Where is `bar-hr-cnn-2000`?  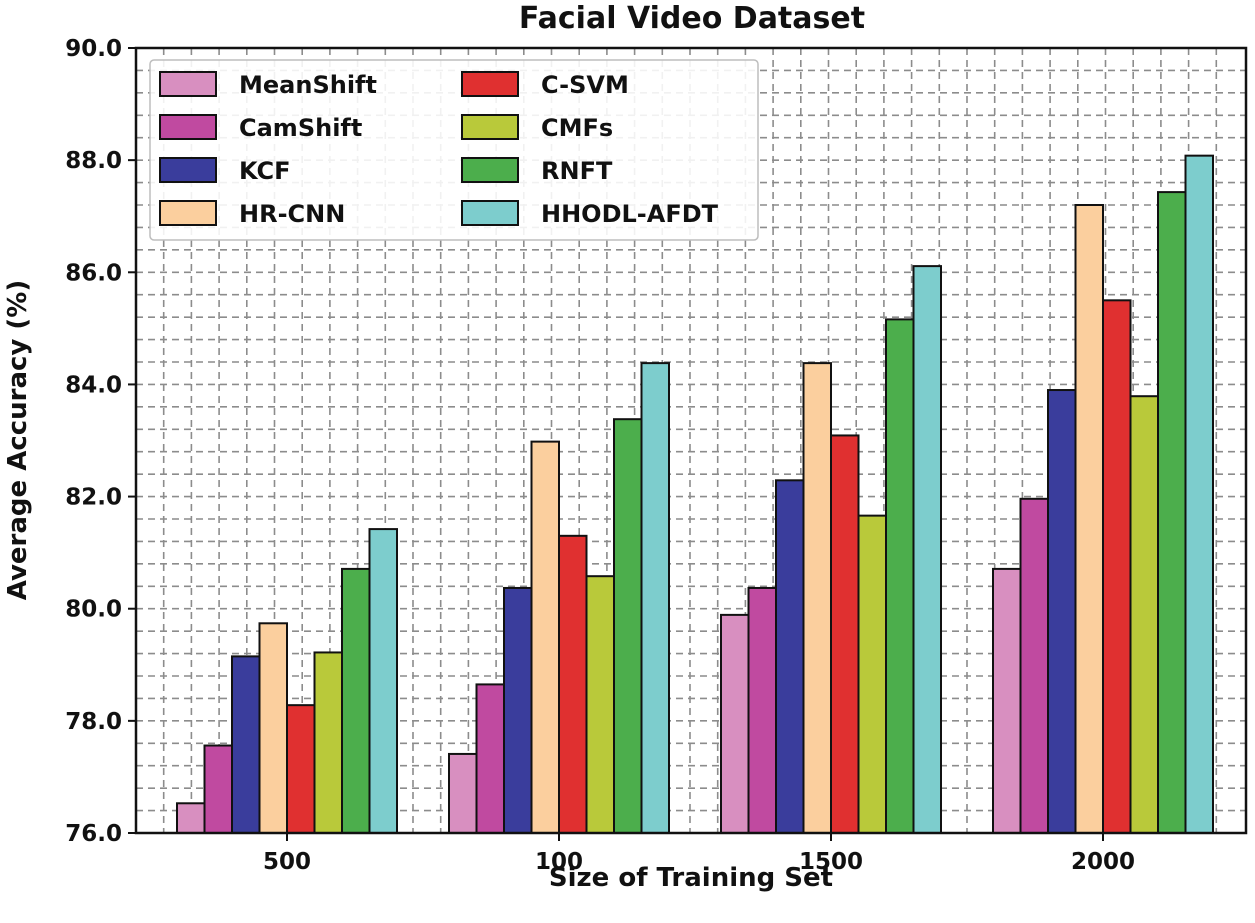
bar-hr-cnn-2000 is located at coordinates (1089, 519).